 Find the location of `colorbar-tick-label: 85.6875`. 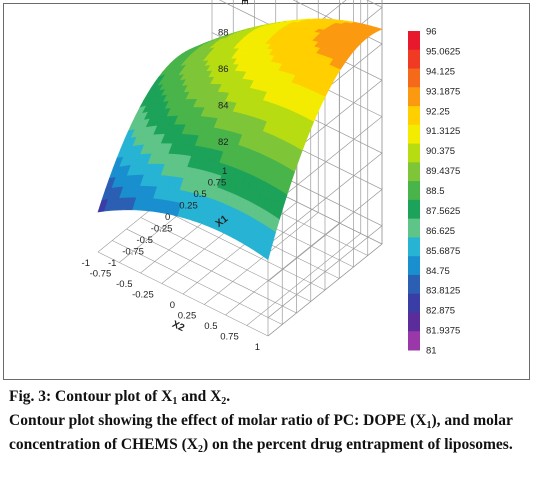

colorbar-tick-label: 85.6875 is located at coordinates (443, 251).